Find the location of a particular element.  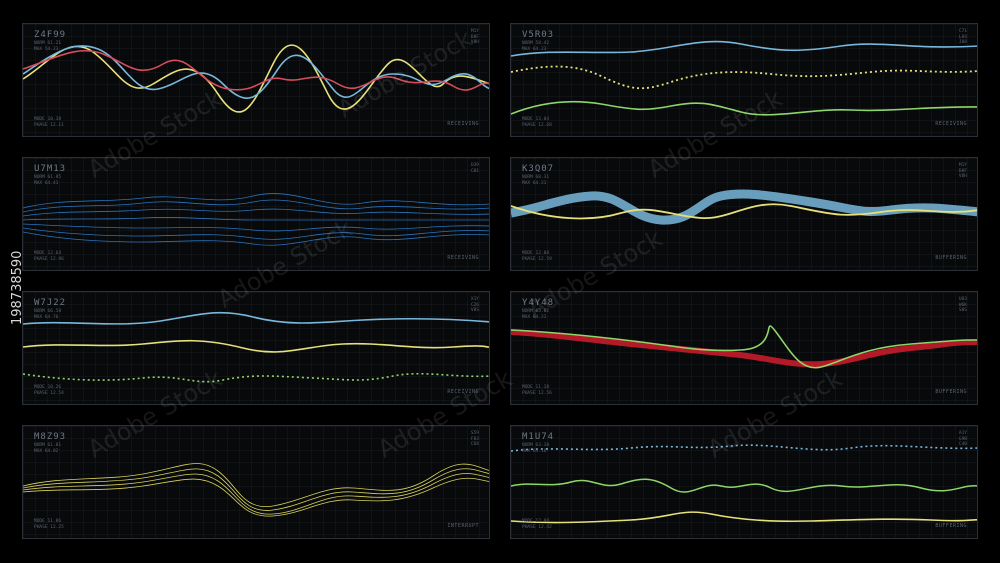

panel-info: NORM 63.10 MAX 64.16 is located at coordinates (536, 448).